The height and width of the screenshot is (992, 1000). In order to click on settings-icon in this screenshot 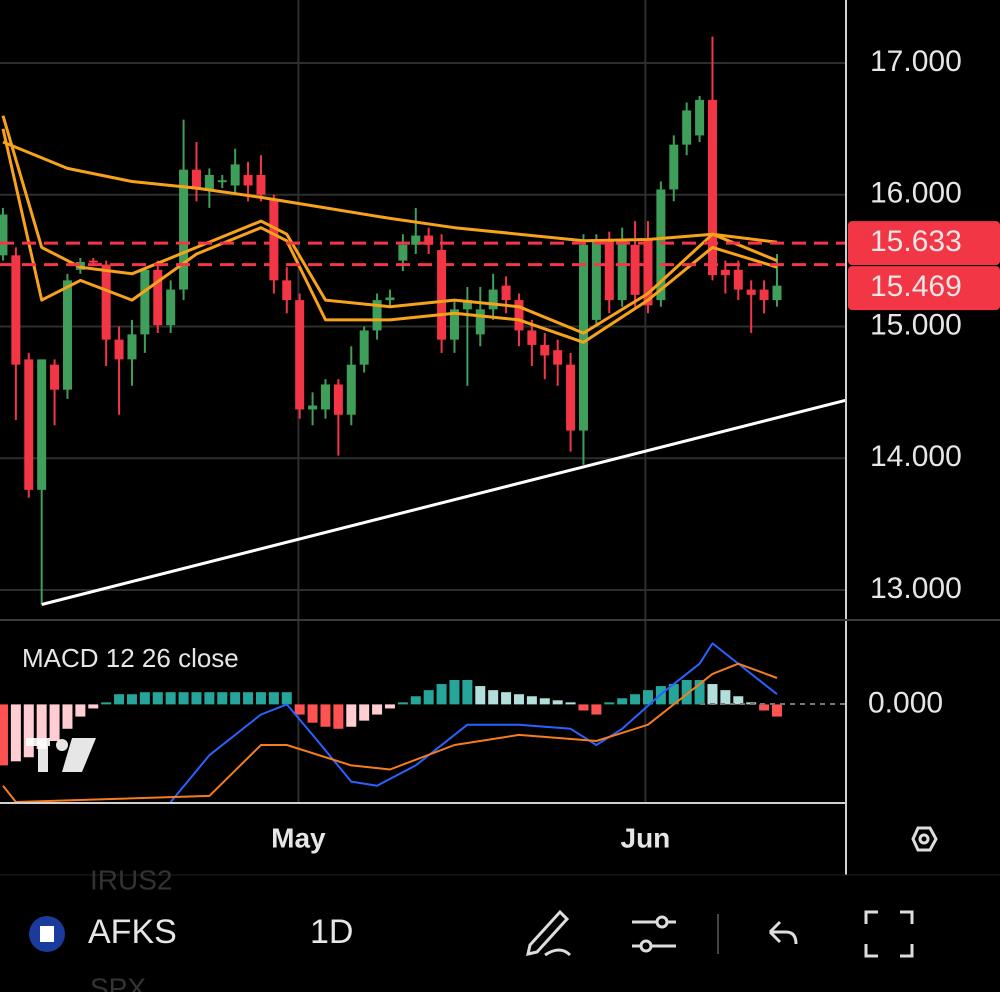, I will do `click(924, 839)`.